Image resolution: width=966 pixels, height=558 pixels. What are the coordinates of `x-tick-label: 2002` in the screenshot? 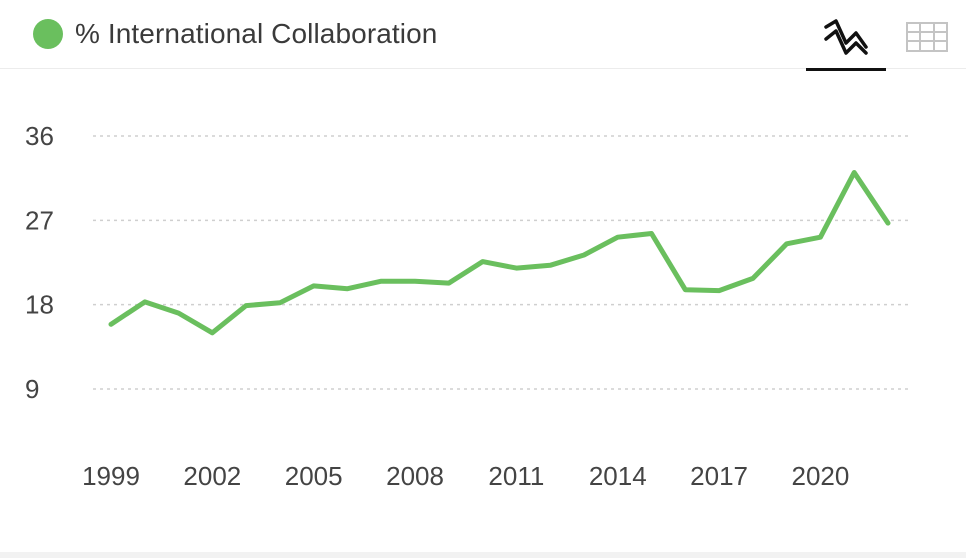 It's located at (212, 476).